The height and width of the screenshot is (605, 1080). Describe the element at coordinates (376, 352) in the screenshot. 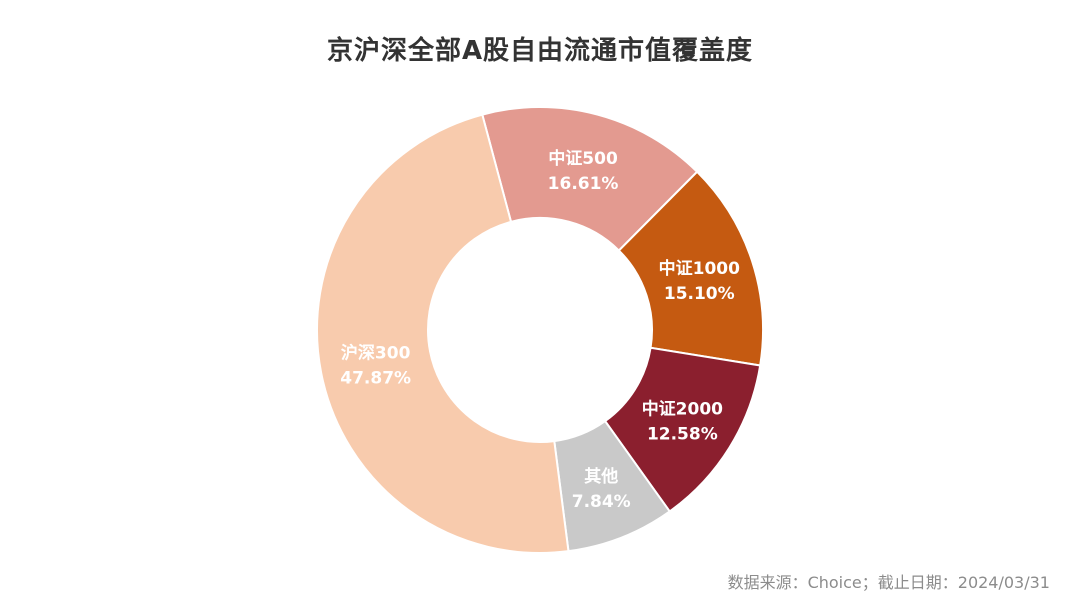

I see `slice-label-4: 沪深300` at that location.